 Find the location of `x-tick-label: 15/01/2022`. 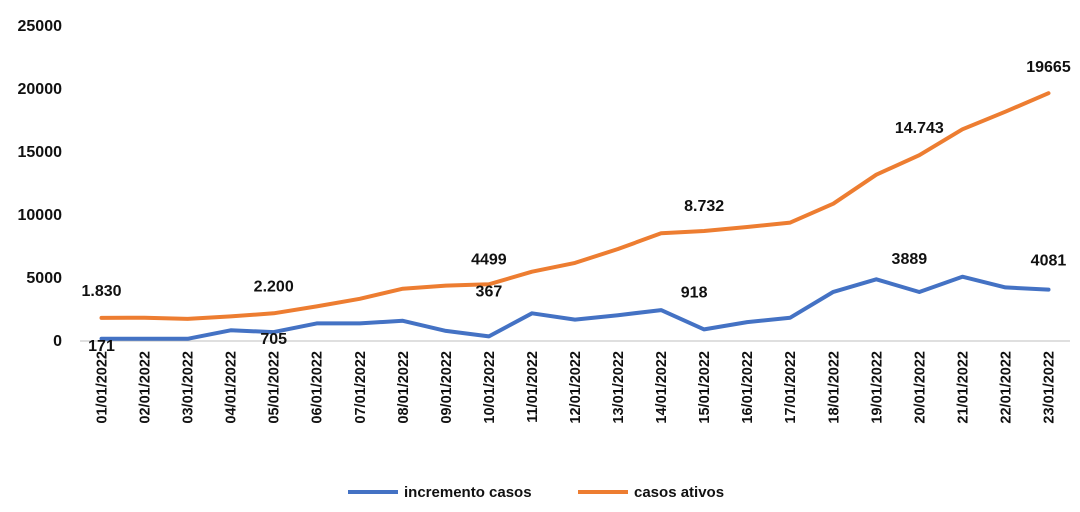

x-tick-label: 15/01/2022 is located at coordinates (705, 387).